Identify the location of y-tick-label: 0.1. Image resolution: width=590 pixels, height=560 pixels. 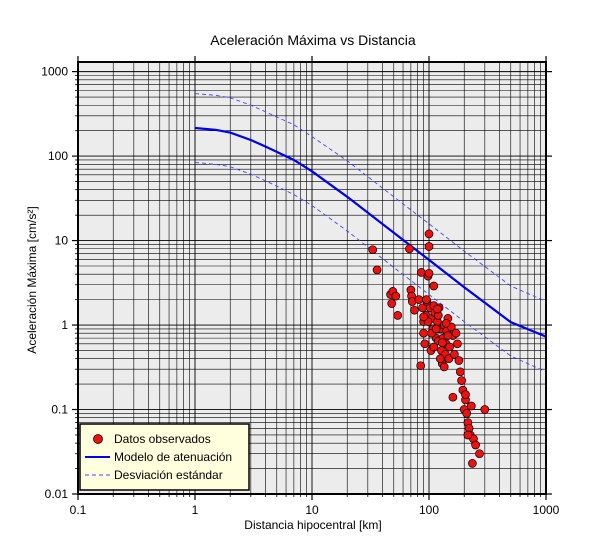
(59, 410).